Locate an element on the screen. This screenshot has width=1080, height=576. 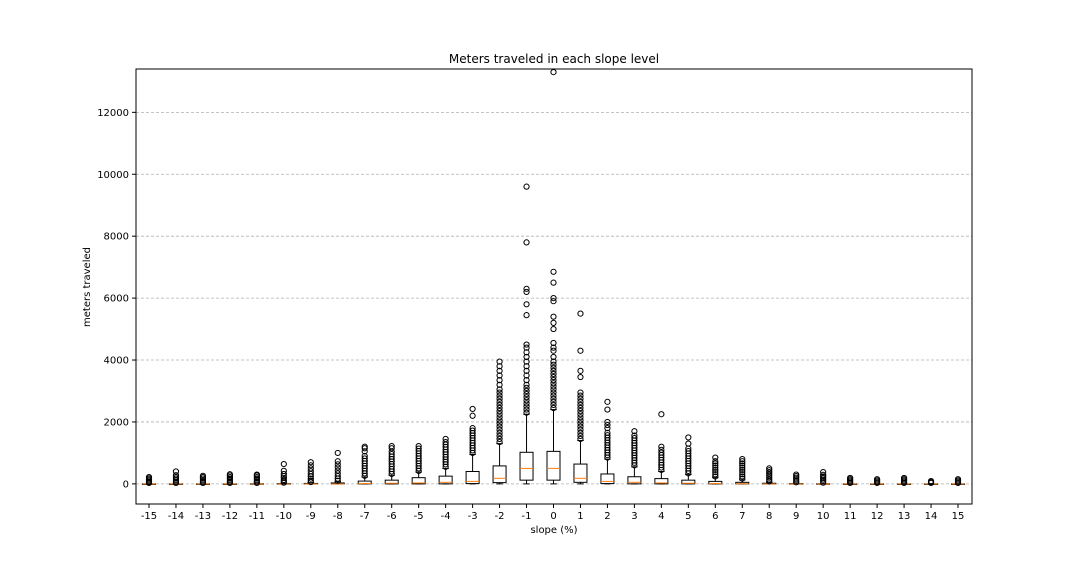
y-axis-label: meters traveled is located at coordinates (87, 287).